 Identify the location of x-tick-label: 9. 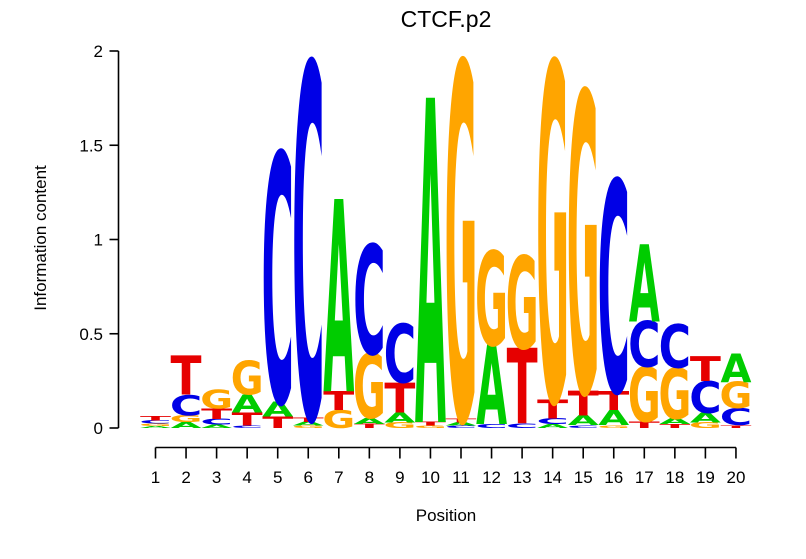
(399, 477).